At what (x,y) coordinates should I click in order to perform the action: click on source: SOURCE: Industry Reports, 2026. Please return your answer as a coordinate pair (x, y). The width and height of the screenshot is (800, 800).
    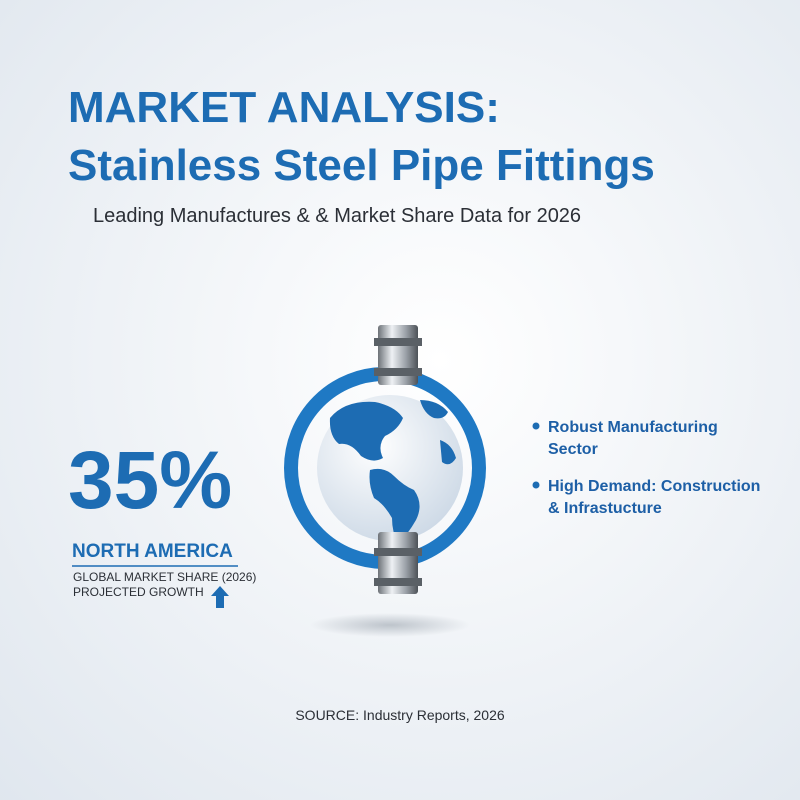
    Looking at the image, I should click on (400, 715).